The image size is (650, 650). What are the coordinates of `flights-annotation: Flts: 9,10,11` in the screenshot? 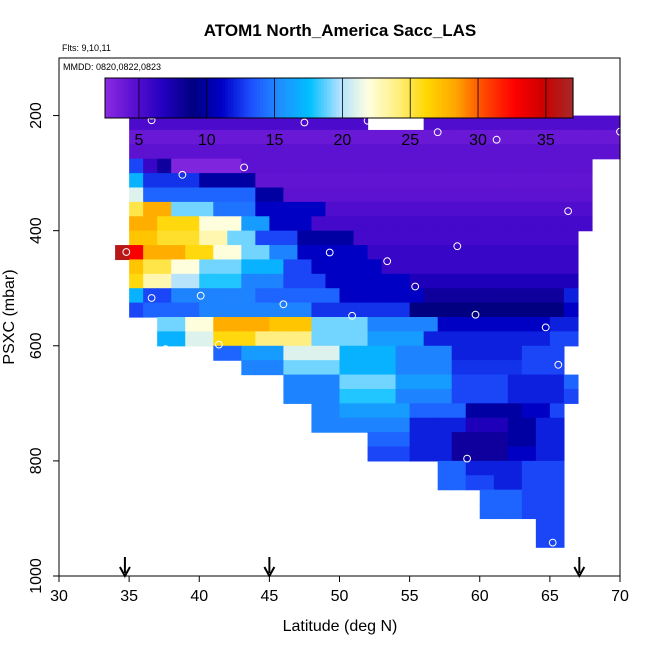 It's located at (86, 48).